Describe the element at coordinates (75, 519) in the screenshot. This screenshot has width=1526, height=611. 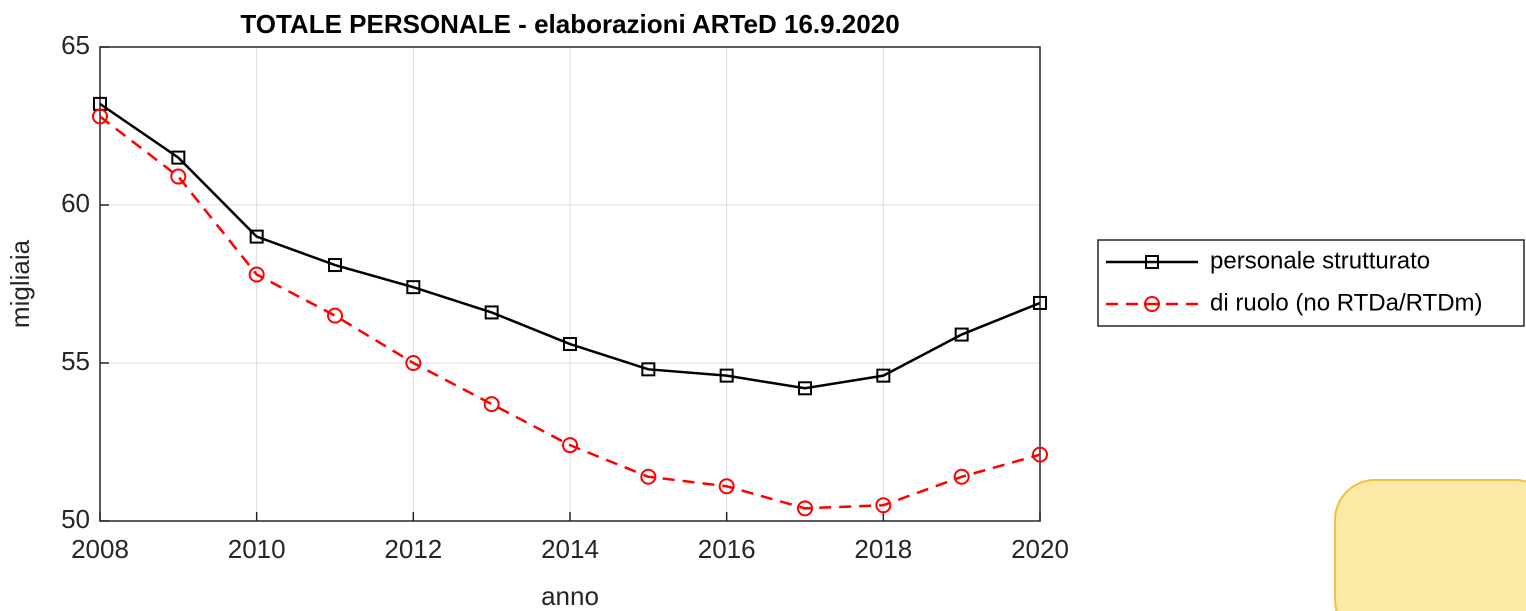
I see `y-tick-label: 50` at that location.